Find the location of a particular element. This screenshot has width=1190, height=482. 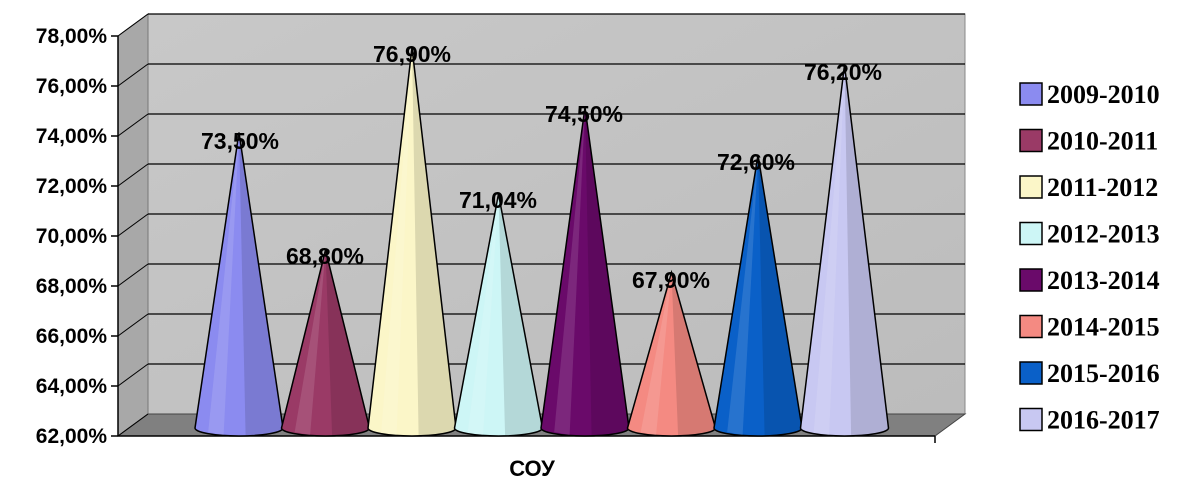

cone-2013-2014 is located at coordinates (585, 272).